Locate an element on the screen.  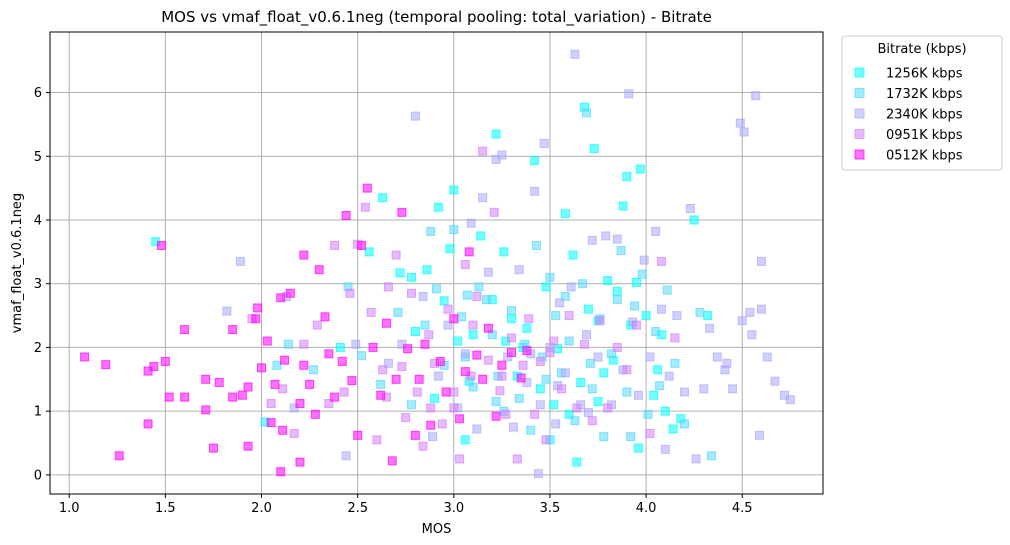
legend-label: 1256K kbps is located at coordinates (924, 74).